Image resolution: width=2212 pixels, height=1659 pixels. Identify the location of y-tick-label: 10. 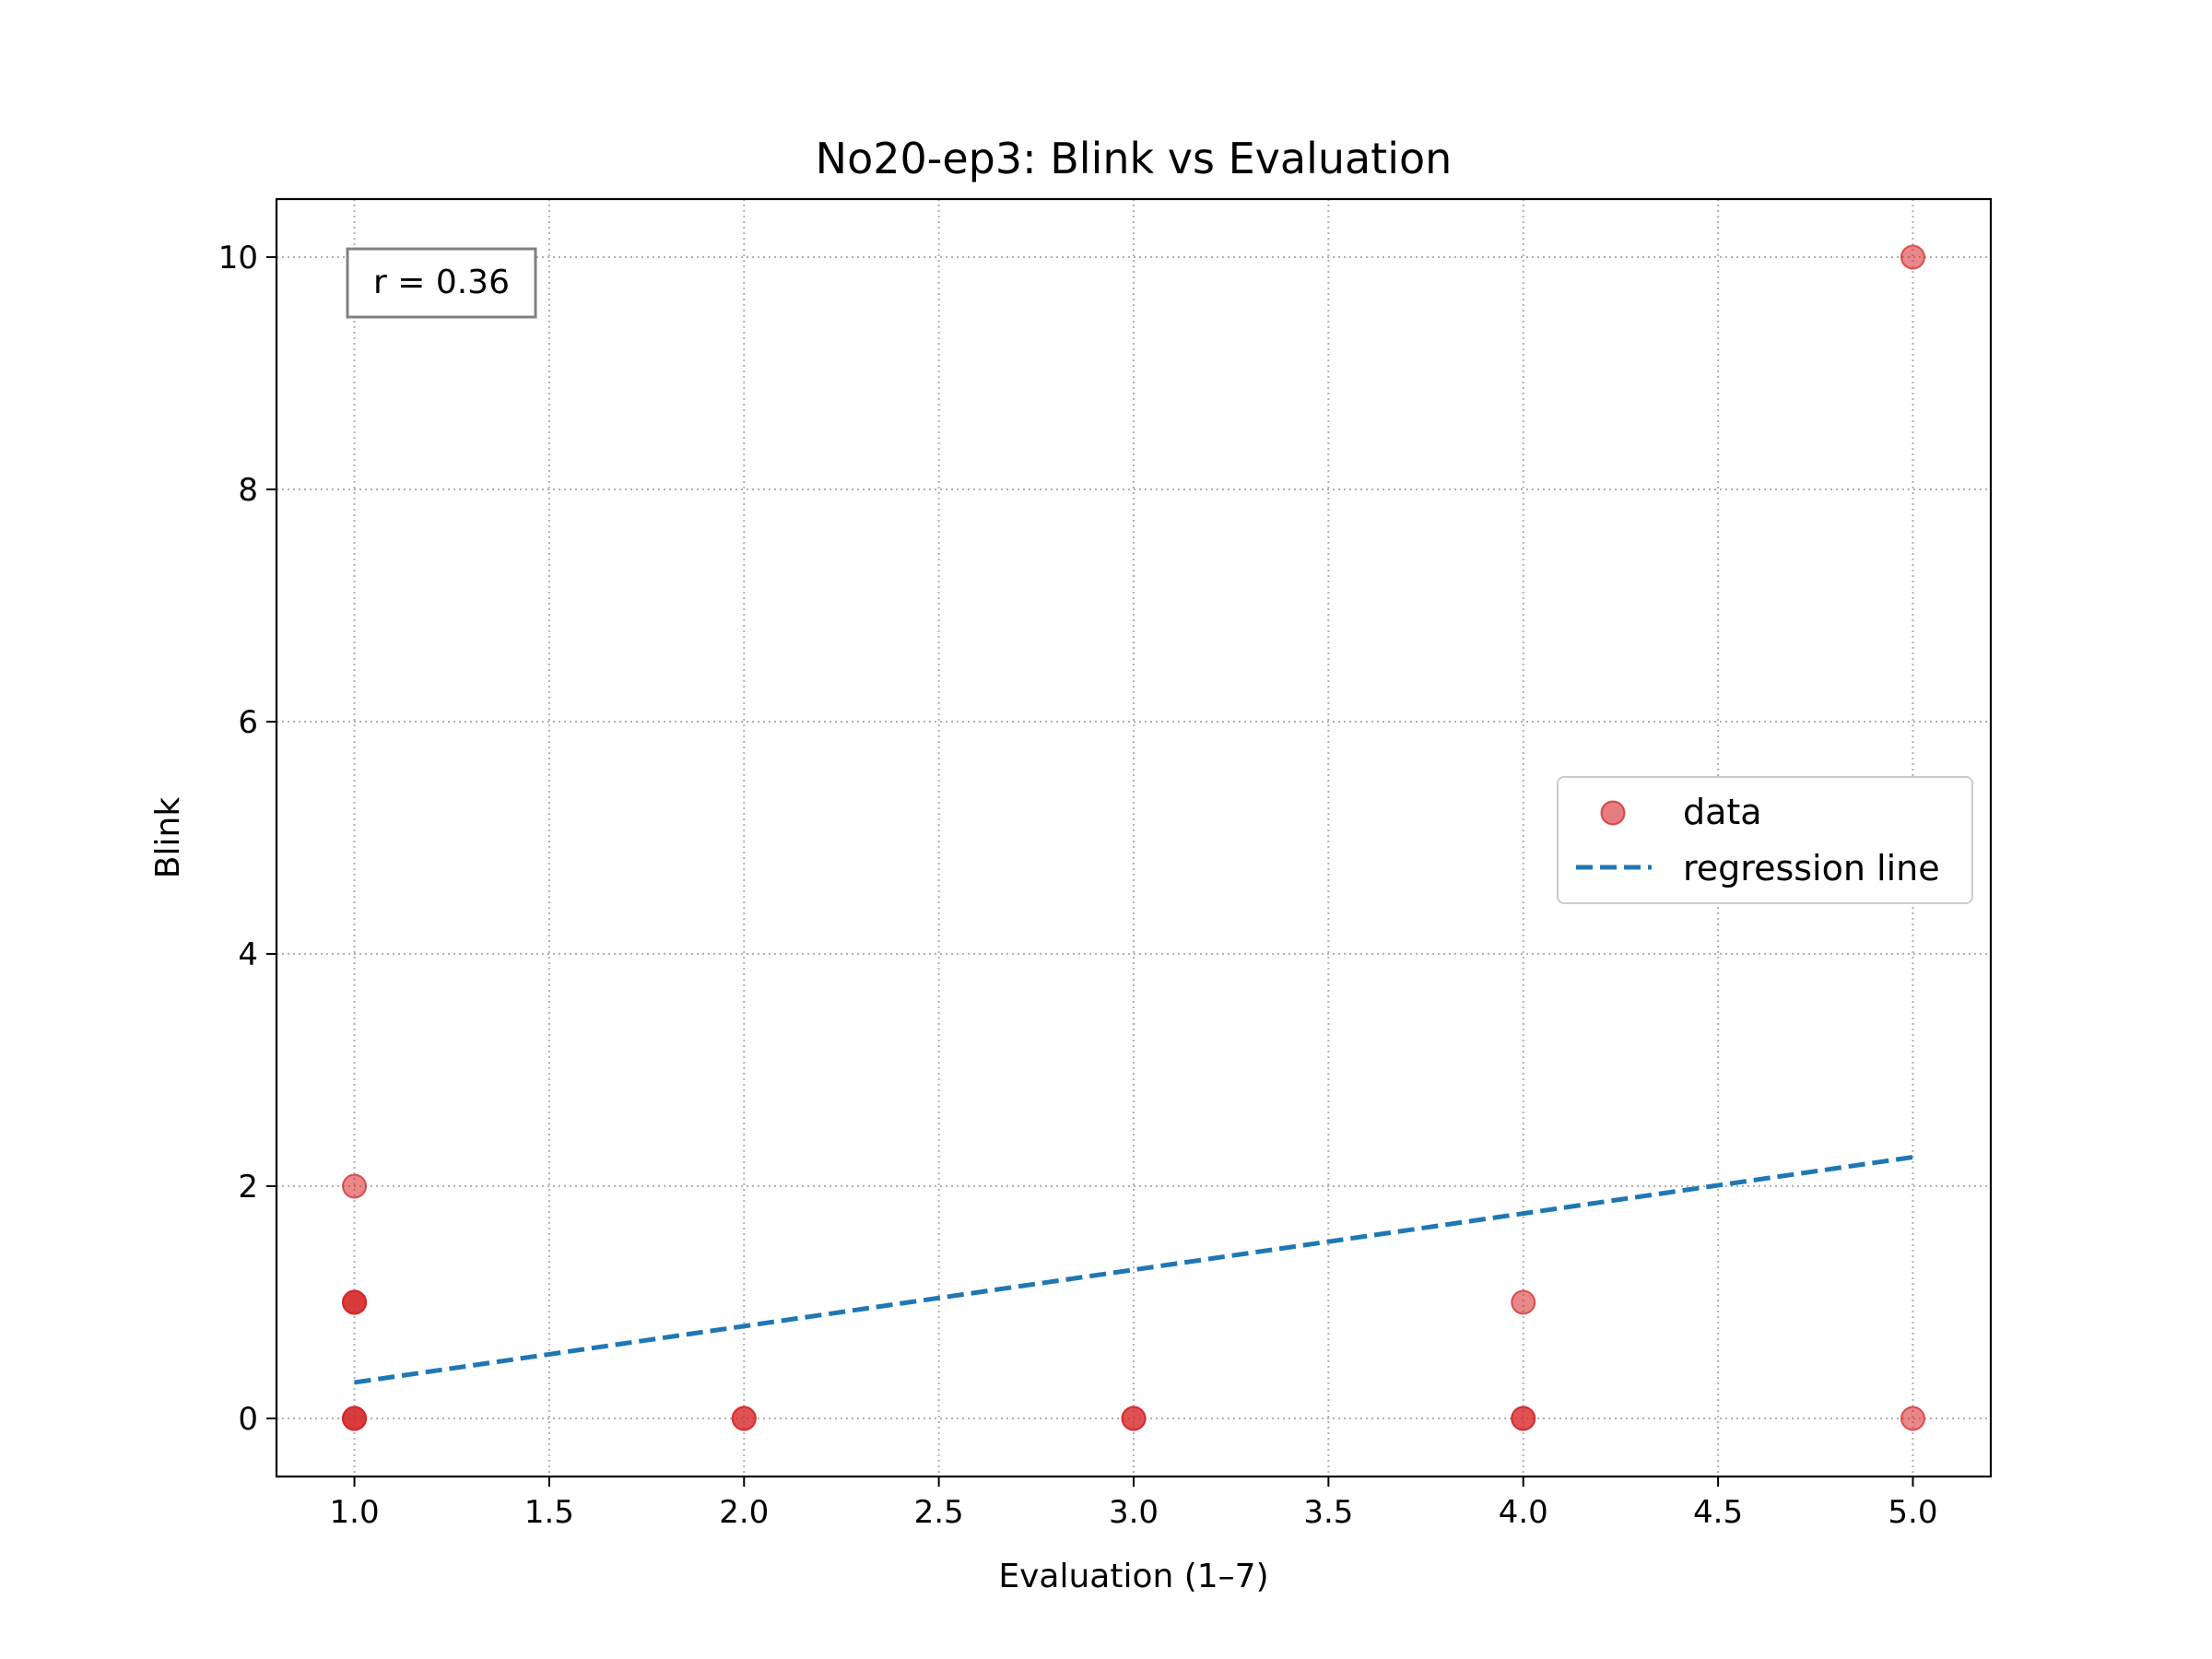
(238, 258).